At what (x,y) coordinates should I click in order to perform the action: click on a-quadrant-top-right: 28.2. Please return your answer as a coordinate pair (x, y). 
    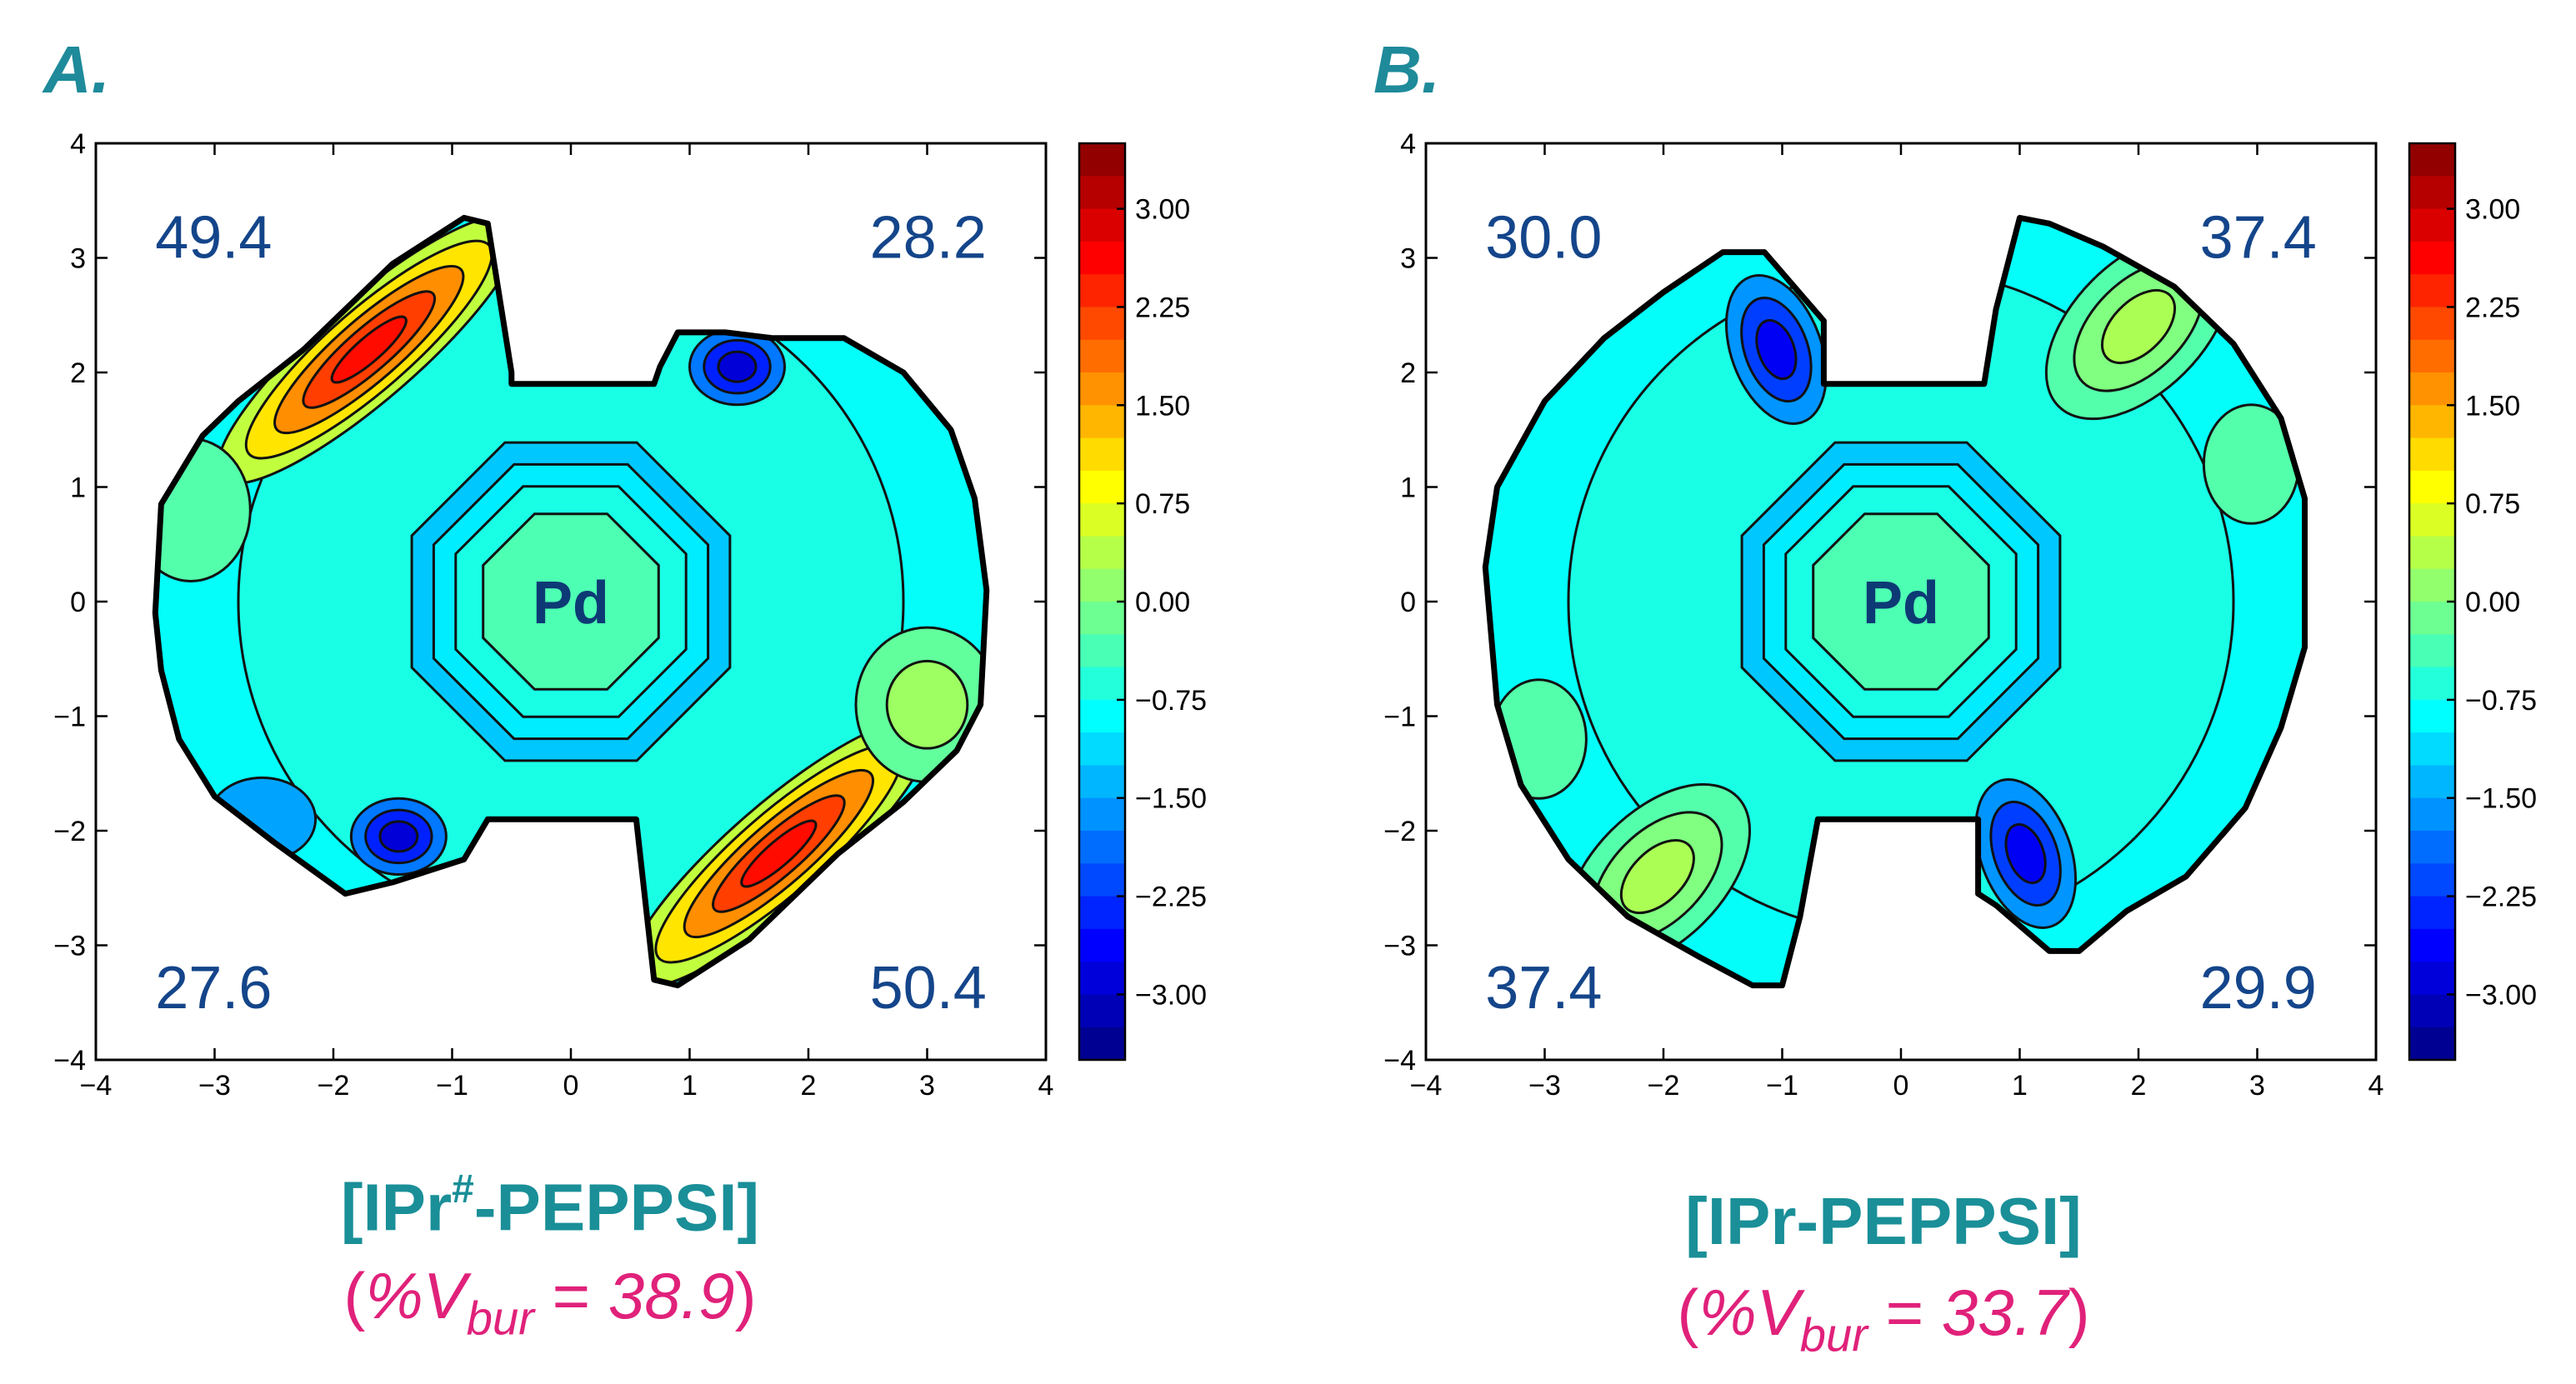
    Looking at the image, I should click on (929, 239).